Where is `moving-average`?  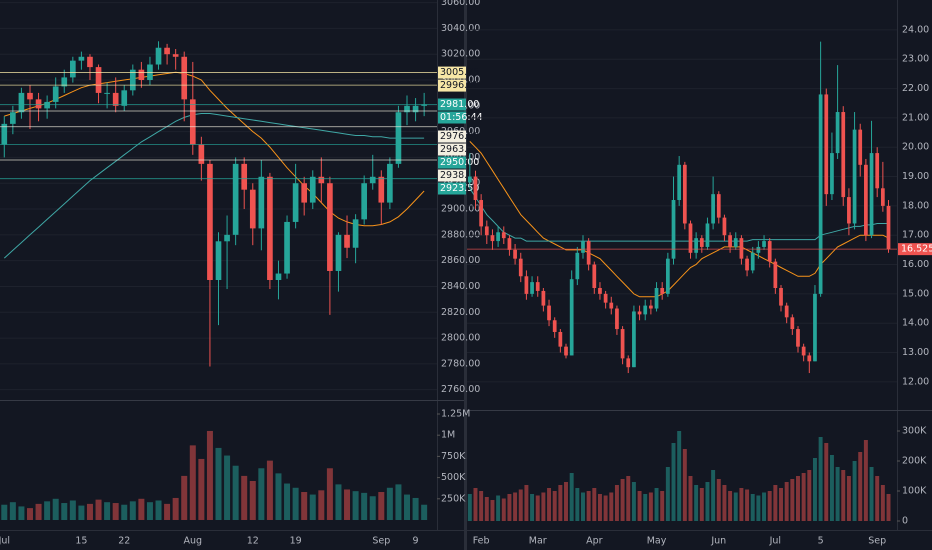
moving-average is located at coordinates (214, 186).